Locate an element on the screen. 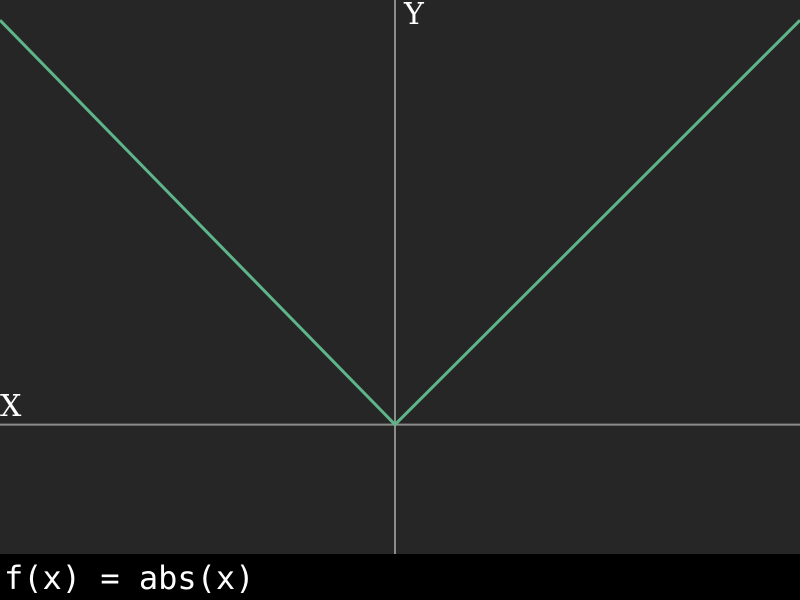  y-axis-label: Y is located at coordinates (414, 16).